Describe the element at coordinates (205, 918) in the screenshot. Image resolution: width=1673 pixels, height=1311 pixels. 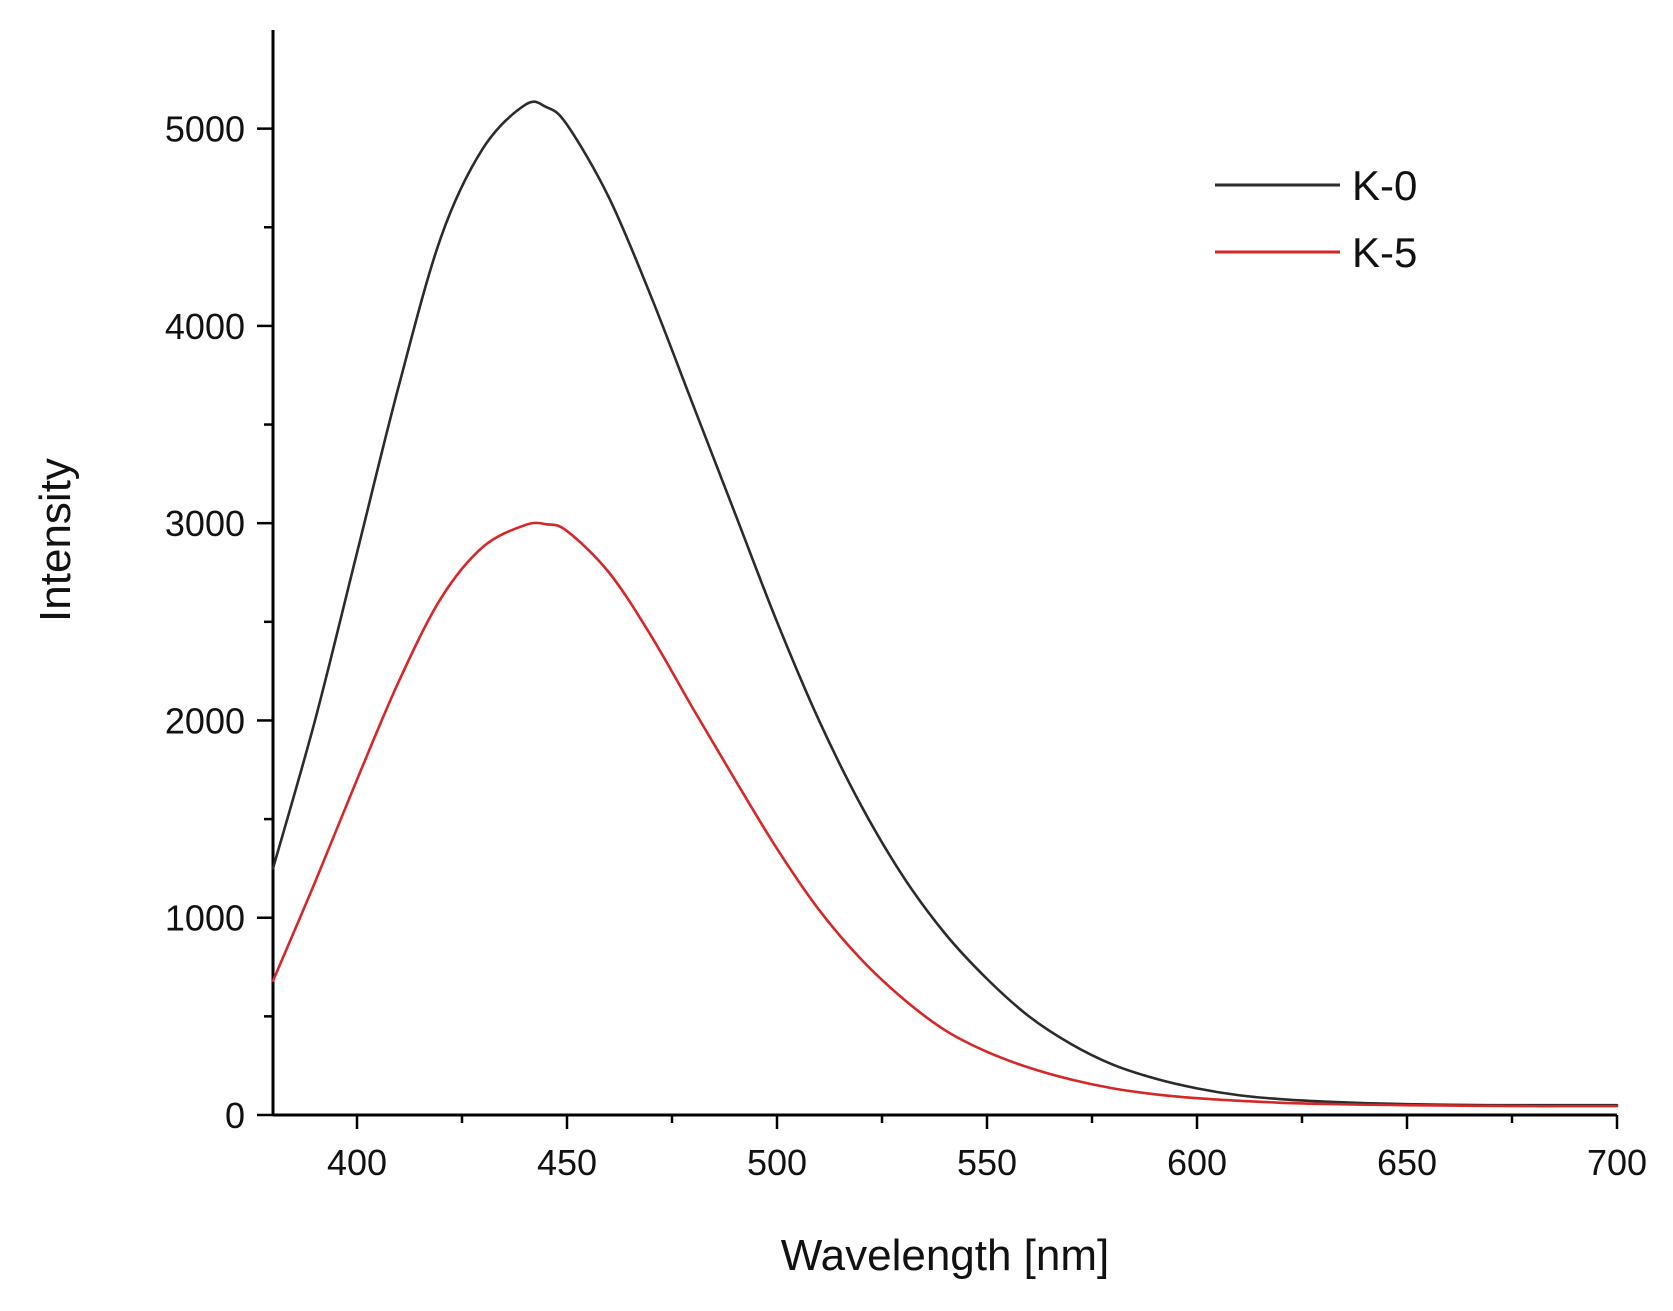
I see `y-tick-label: 1000` at that location.